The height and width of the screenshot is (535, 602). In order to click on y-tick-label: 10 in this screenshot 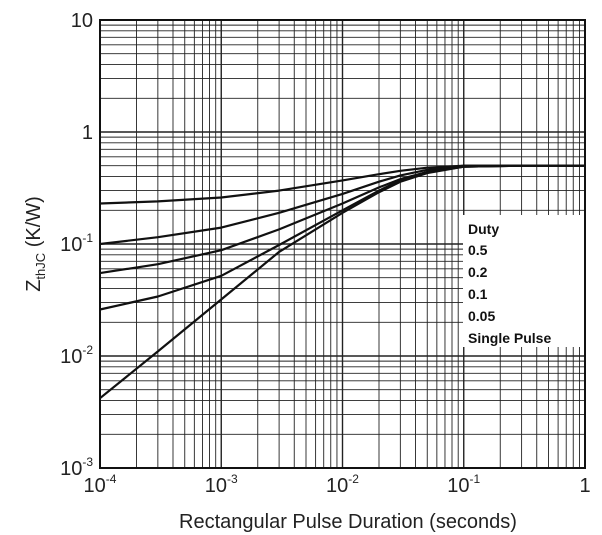, I will do `click(82, 21)`.